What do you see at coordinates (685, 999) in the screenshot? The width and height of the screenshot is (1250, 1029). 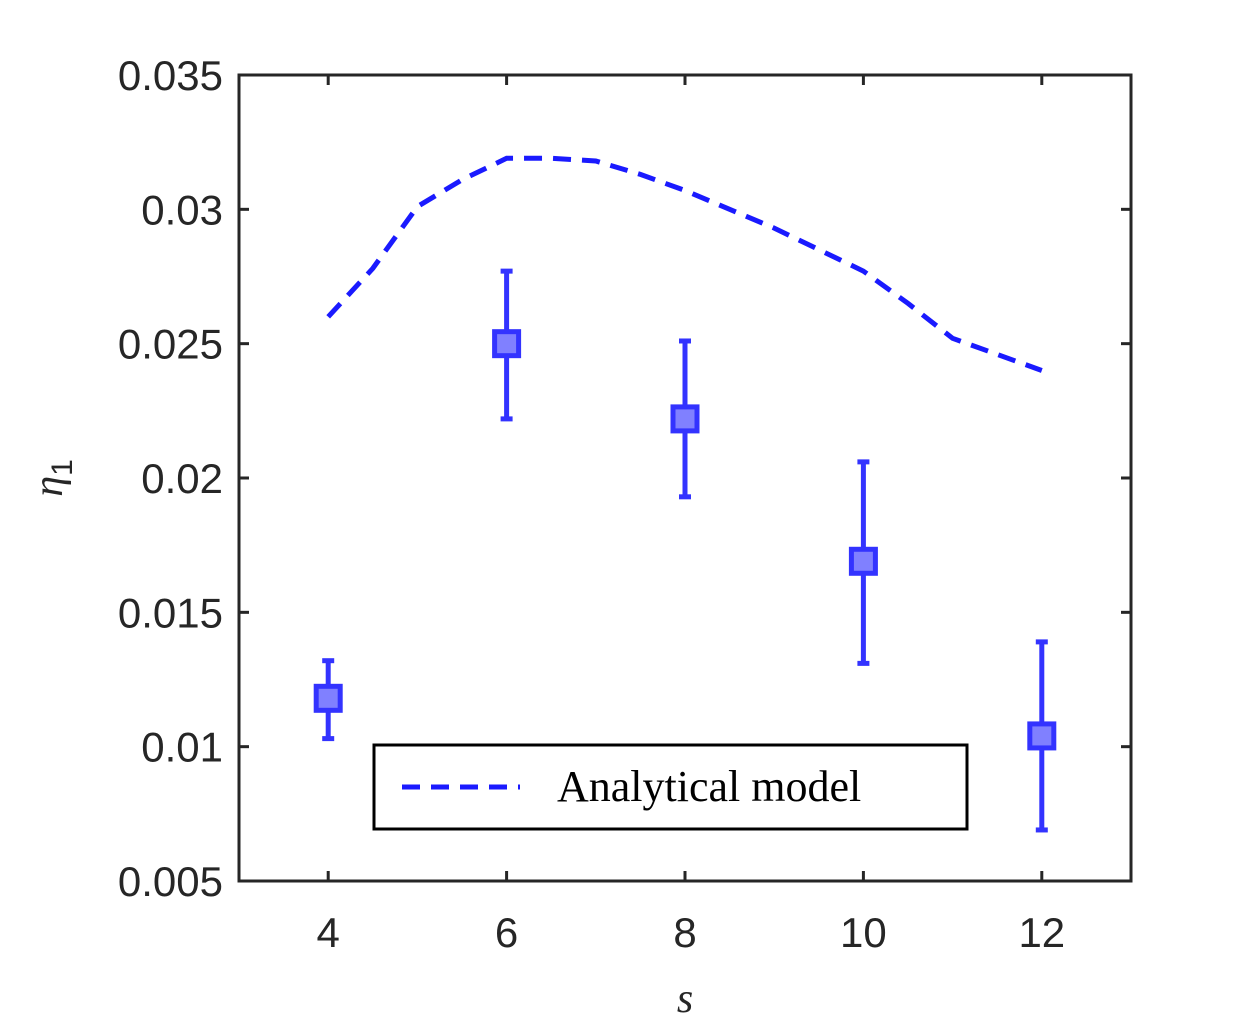 I see `x-axis-label: s` at bounding box center [685, 999].